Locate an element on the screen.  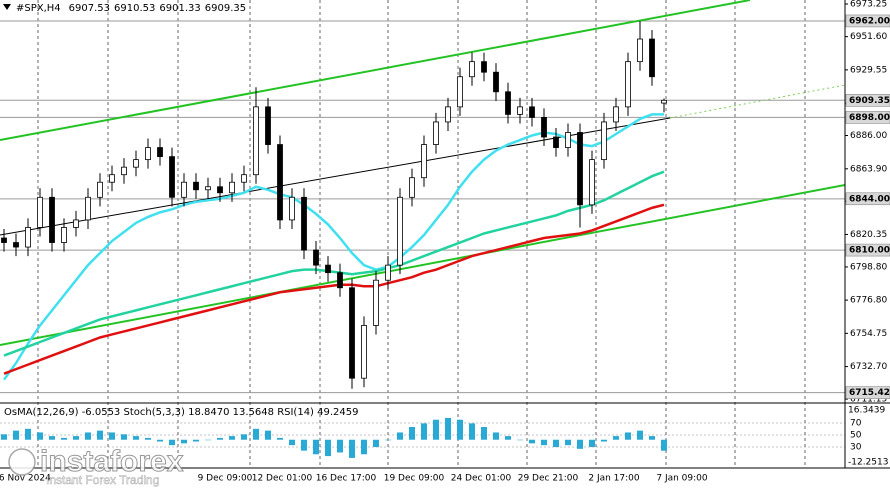
indicator-panel is located at coordinates (422, 437).